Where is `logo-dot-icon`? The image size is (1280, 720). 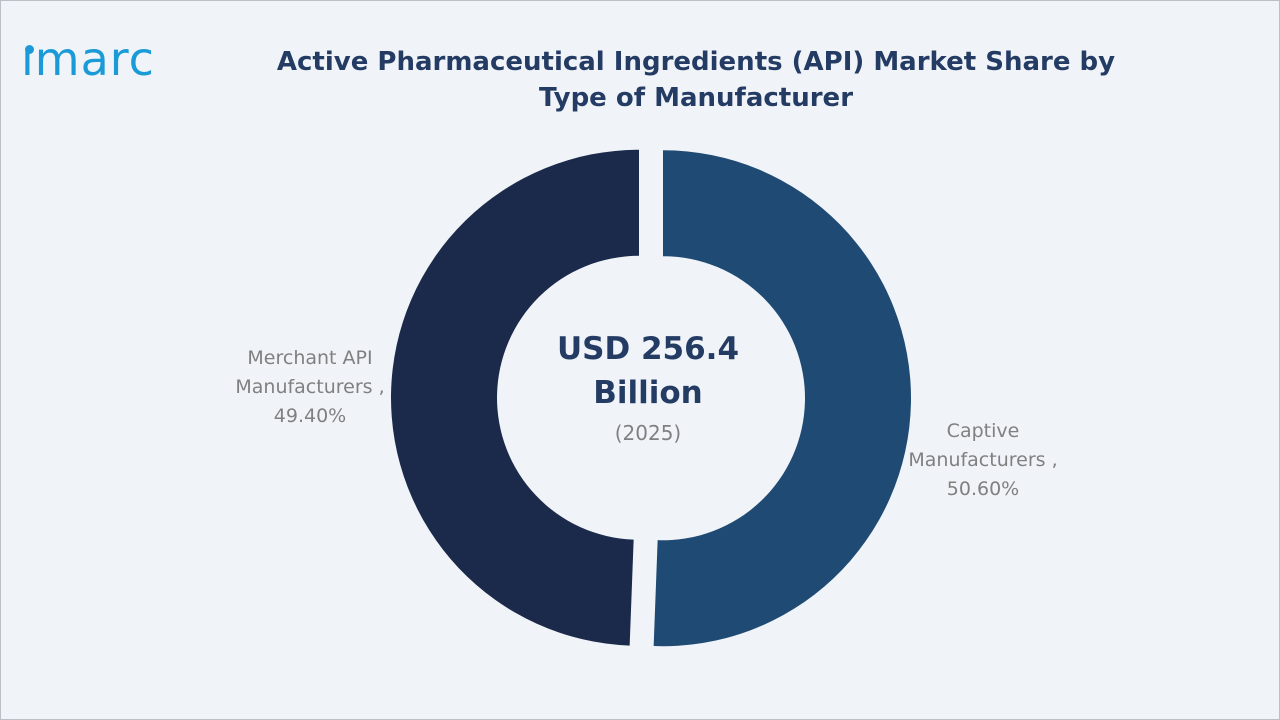 logo-dot-icon is located at coordinates (29, 49).